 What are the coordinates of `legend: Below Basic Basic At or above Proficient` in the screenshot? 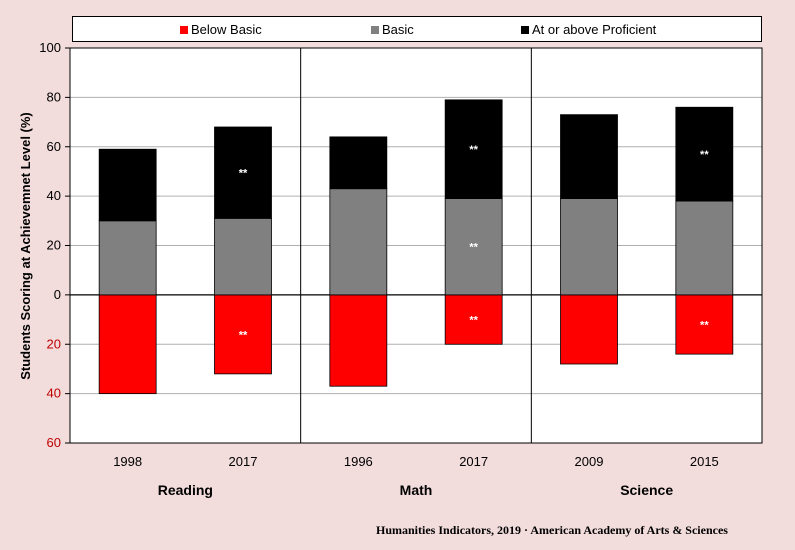 It's located at (417, 29).